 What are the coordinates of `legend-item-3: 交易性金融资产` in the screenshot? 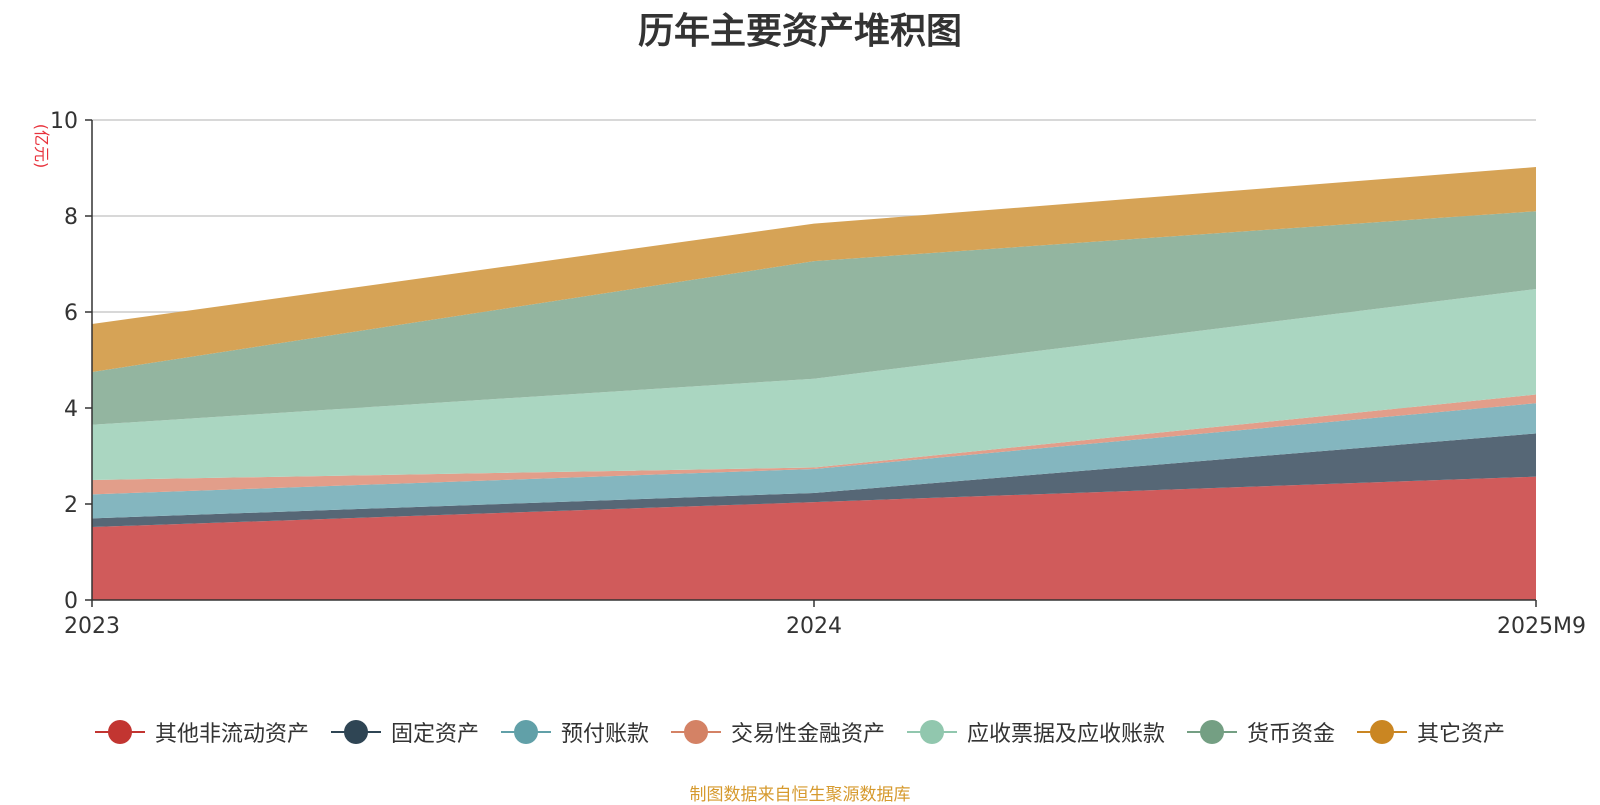 It's located at (777, 732).